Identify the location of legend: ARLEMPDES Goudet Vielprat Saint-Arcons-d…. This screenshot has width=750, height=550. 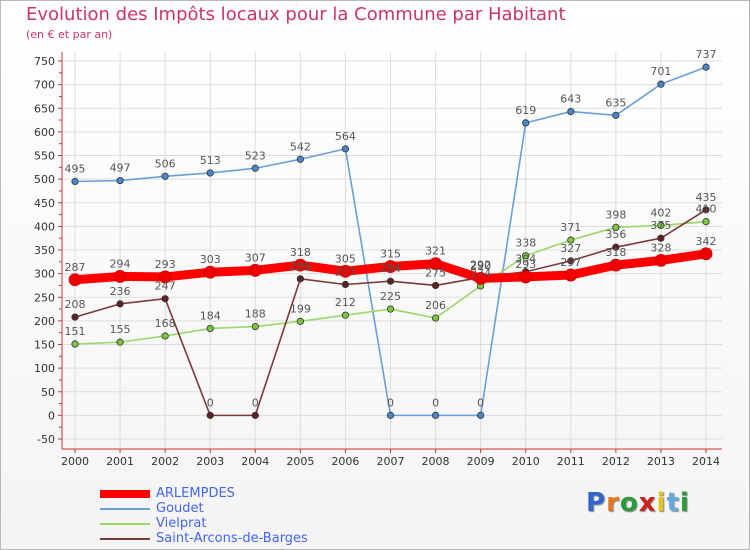
(260, 516).